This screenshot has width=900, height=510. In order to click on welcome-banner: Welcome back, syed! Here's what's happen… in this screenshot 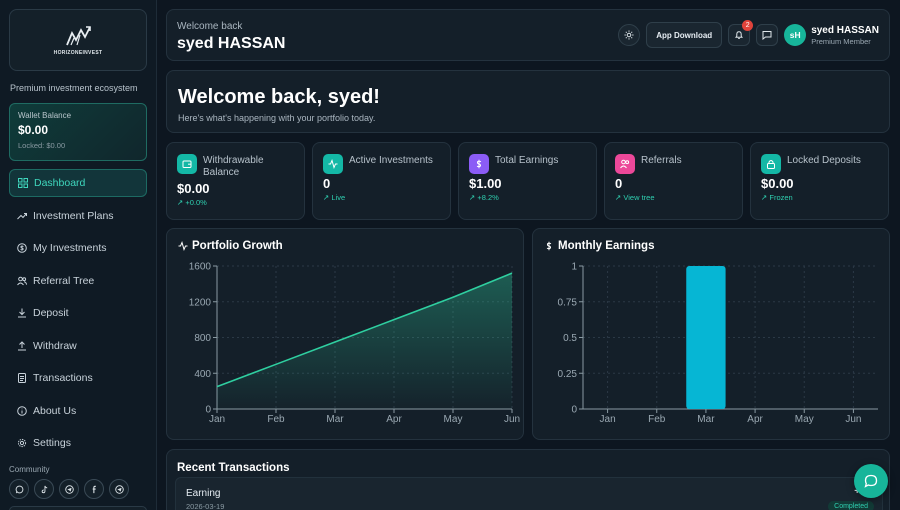, I will do `click(528, 101)`.